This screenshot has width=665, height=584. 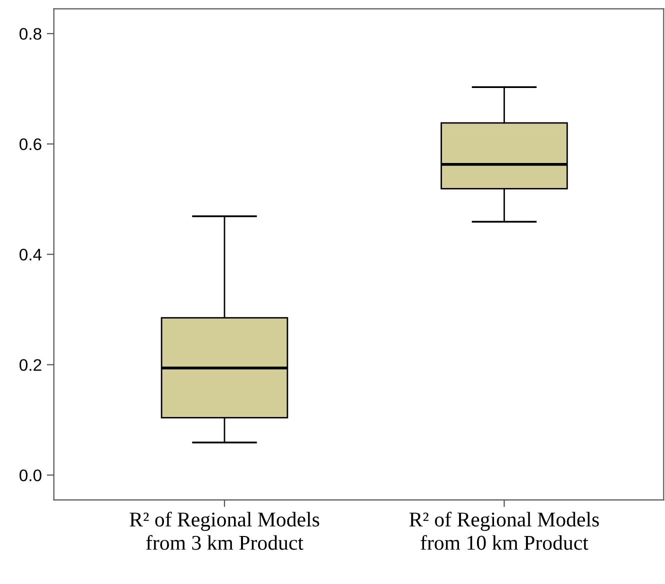 I want to click on y-tick-label: 0.8, so click(x=31, y=34).